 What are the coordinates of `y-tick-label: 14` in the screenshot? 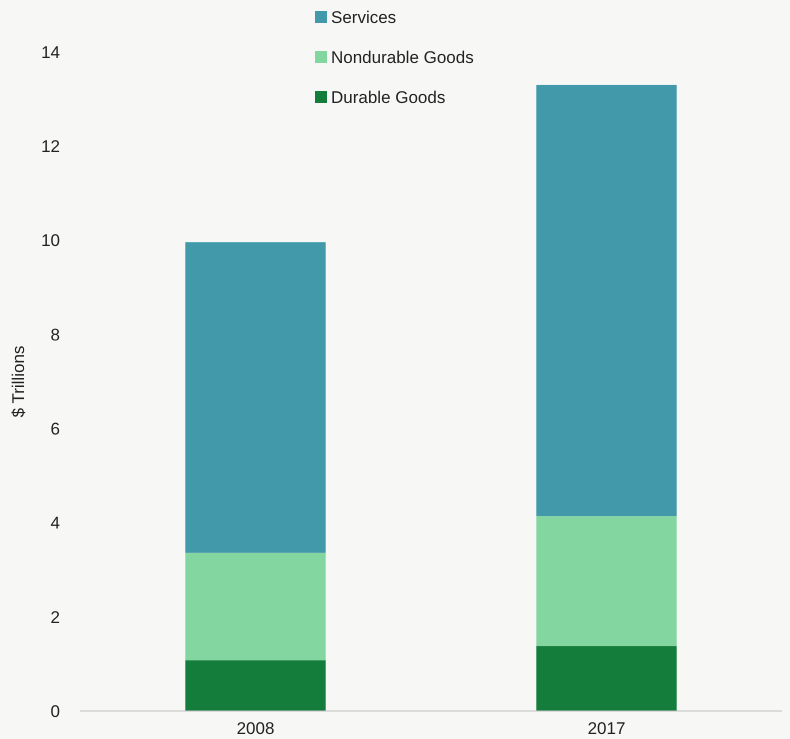 It's located at (50, 52).